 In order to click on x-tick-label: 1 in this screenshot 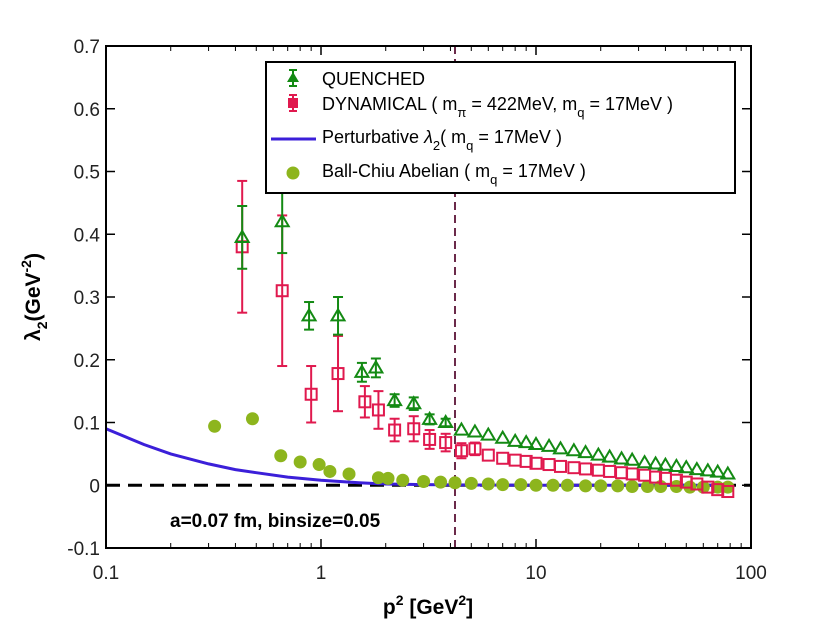, I will do `click(321, 573)`.